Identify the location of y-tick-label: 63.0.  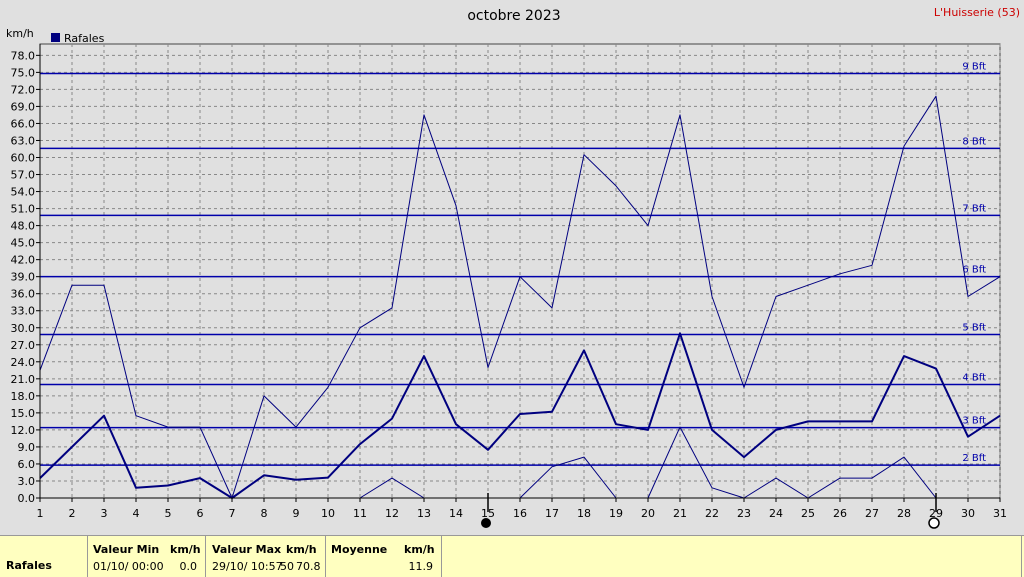
(23, 140).